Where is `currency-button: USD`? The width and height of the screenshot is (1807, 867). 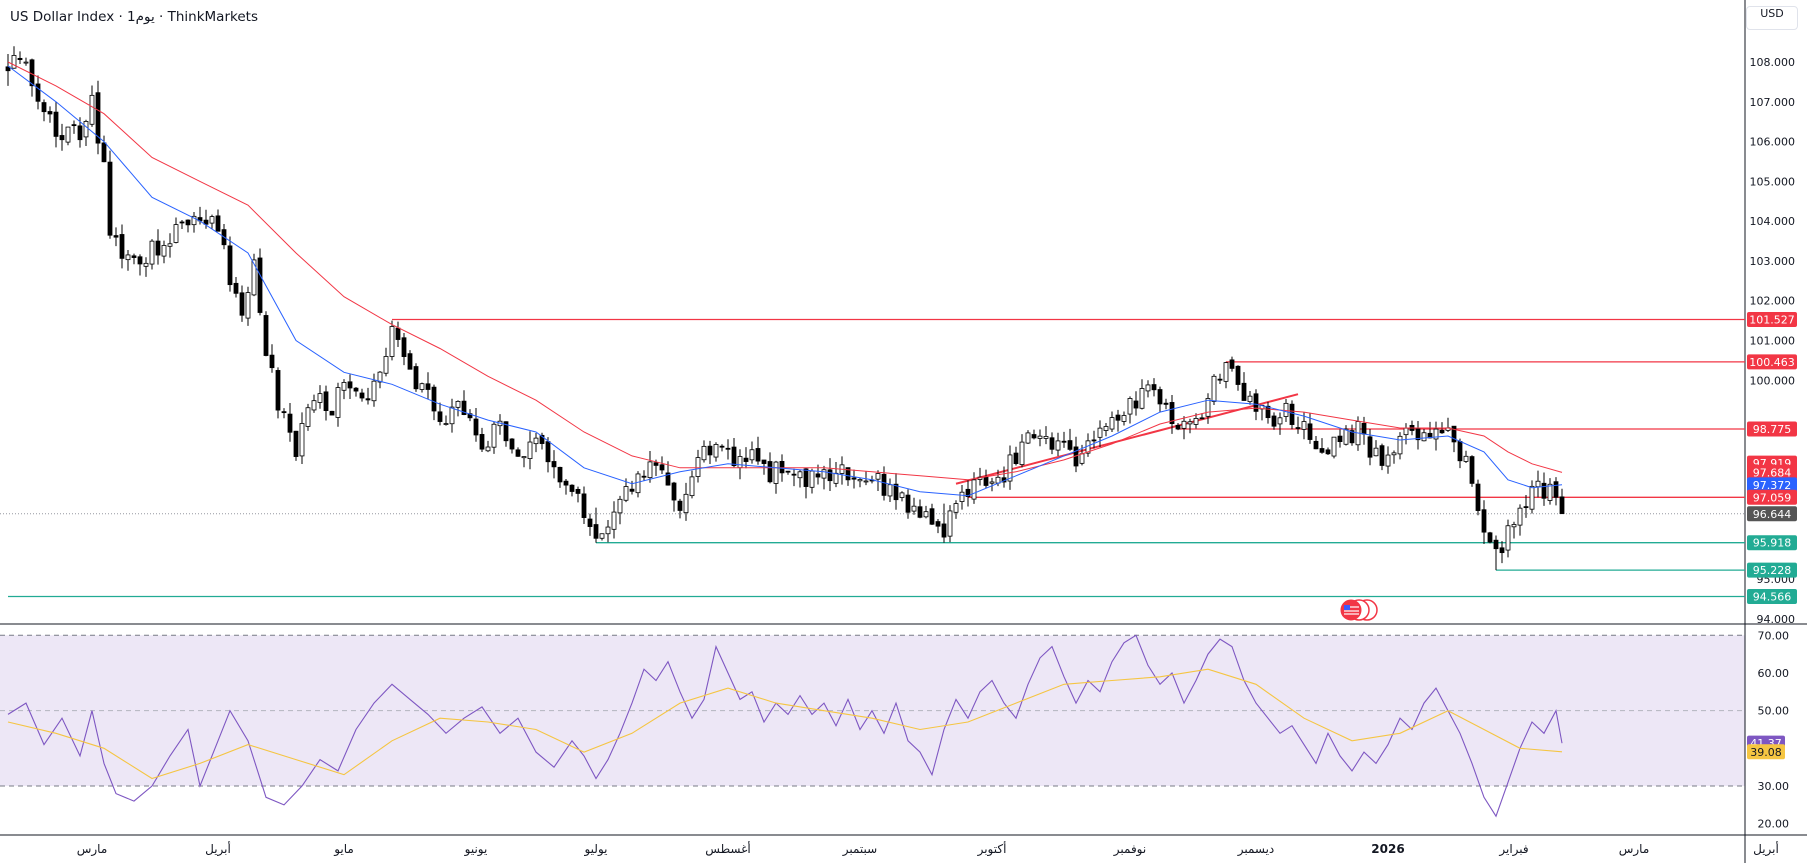
currency-button: USD is located at coordinates (1772, 18).